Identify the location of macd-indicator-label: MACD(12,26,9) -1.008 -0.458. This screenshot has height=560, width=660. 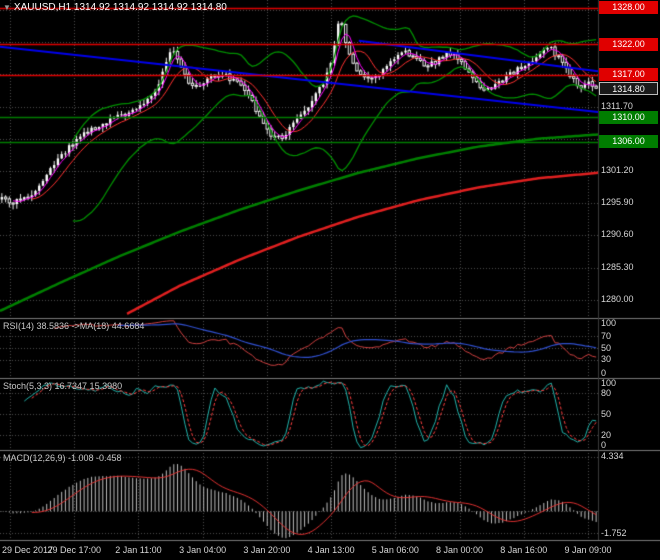
(62, 458).